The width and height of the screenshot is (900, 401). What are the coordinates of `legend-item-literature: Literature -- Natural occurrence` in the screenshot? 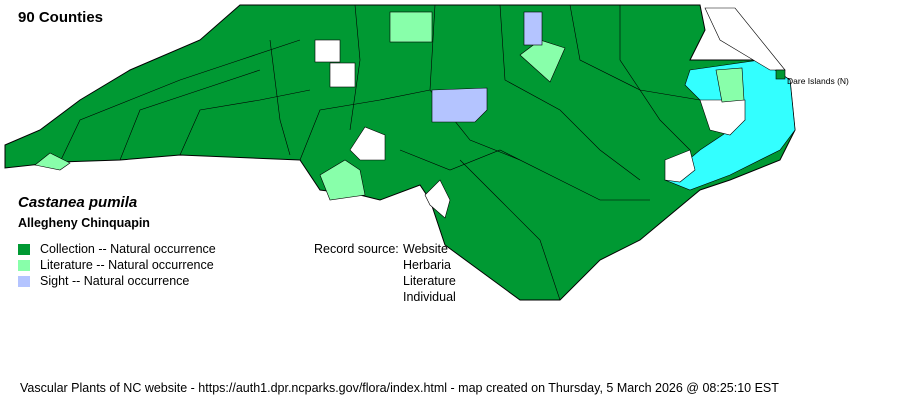 It's located at (116, 265).